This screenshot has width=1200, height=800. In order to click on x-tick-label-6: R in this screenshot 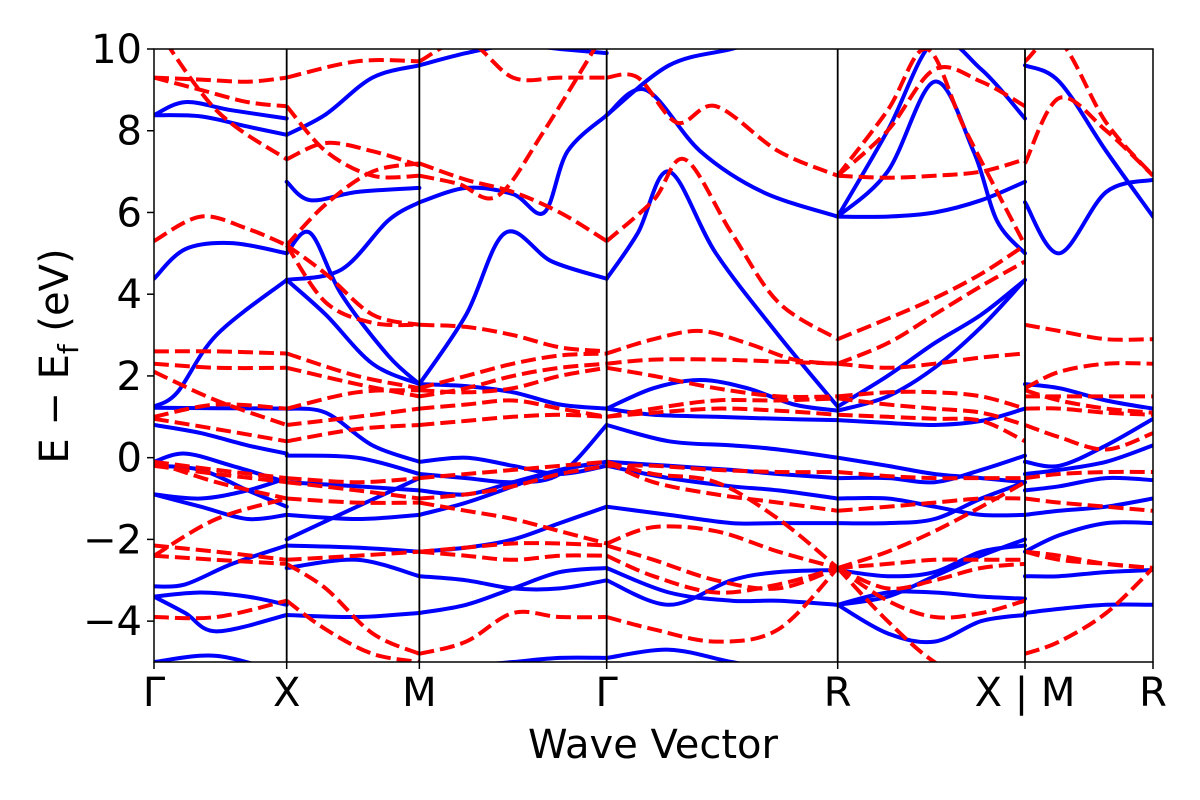, I will do `click(1153, 693)`.